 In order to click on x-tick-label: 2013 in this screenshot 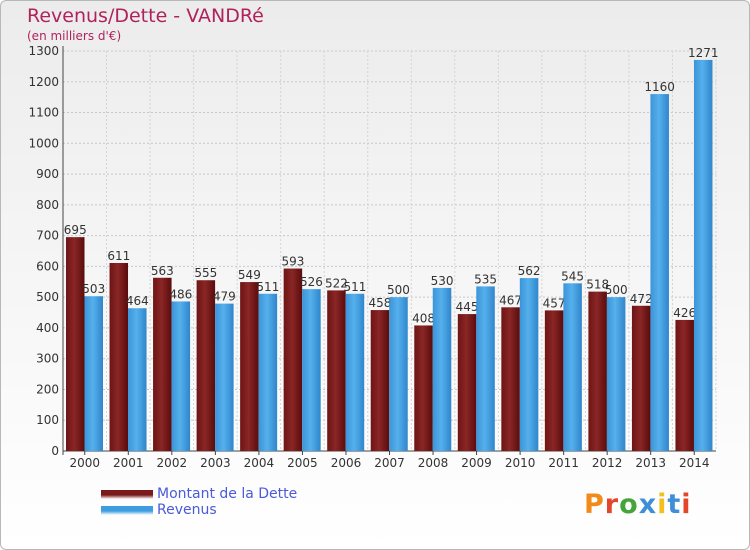, I will do `click(650, 463)`.